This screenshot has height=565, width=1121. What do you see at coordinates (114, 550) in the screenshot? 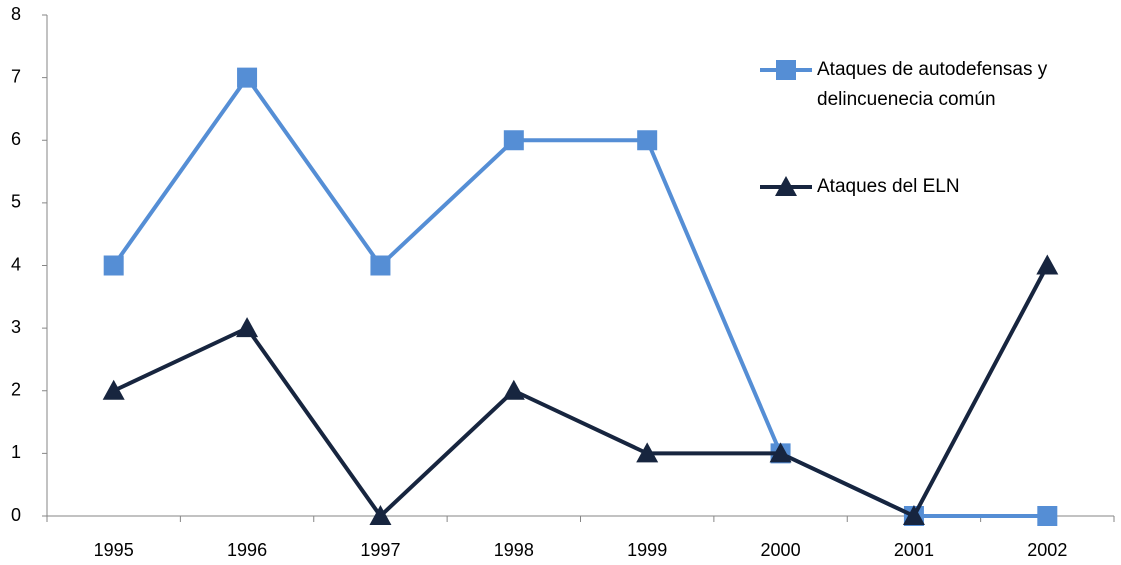
I see `x-tick-label: 1995` at bounding box center [114, 550].